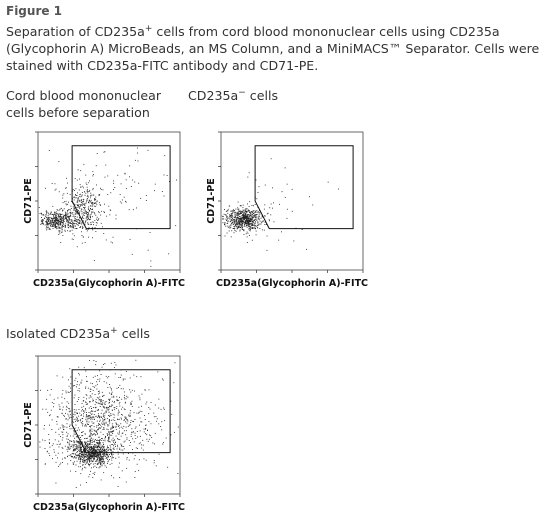  I want to click on plot-frame, so click(292, 201).